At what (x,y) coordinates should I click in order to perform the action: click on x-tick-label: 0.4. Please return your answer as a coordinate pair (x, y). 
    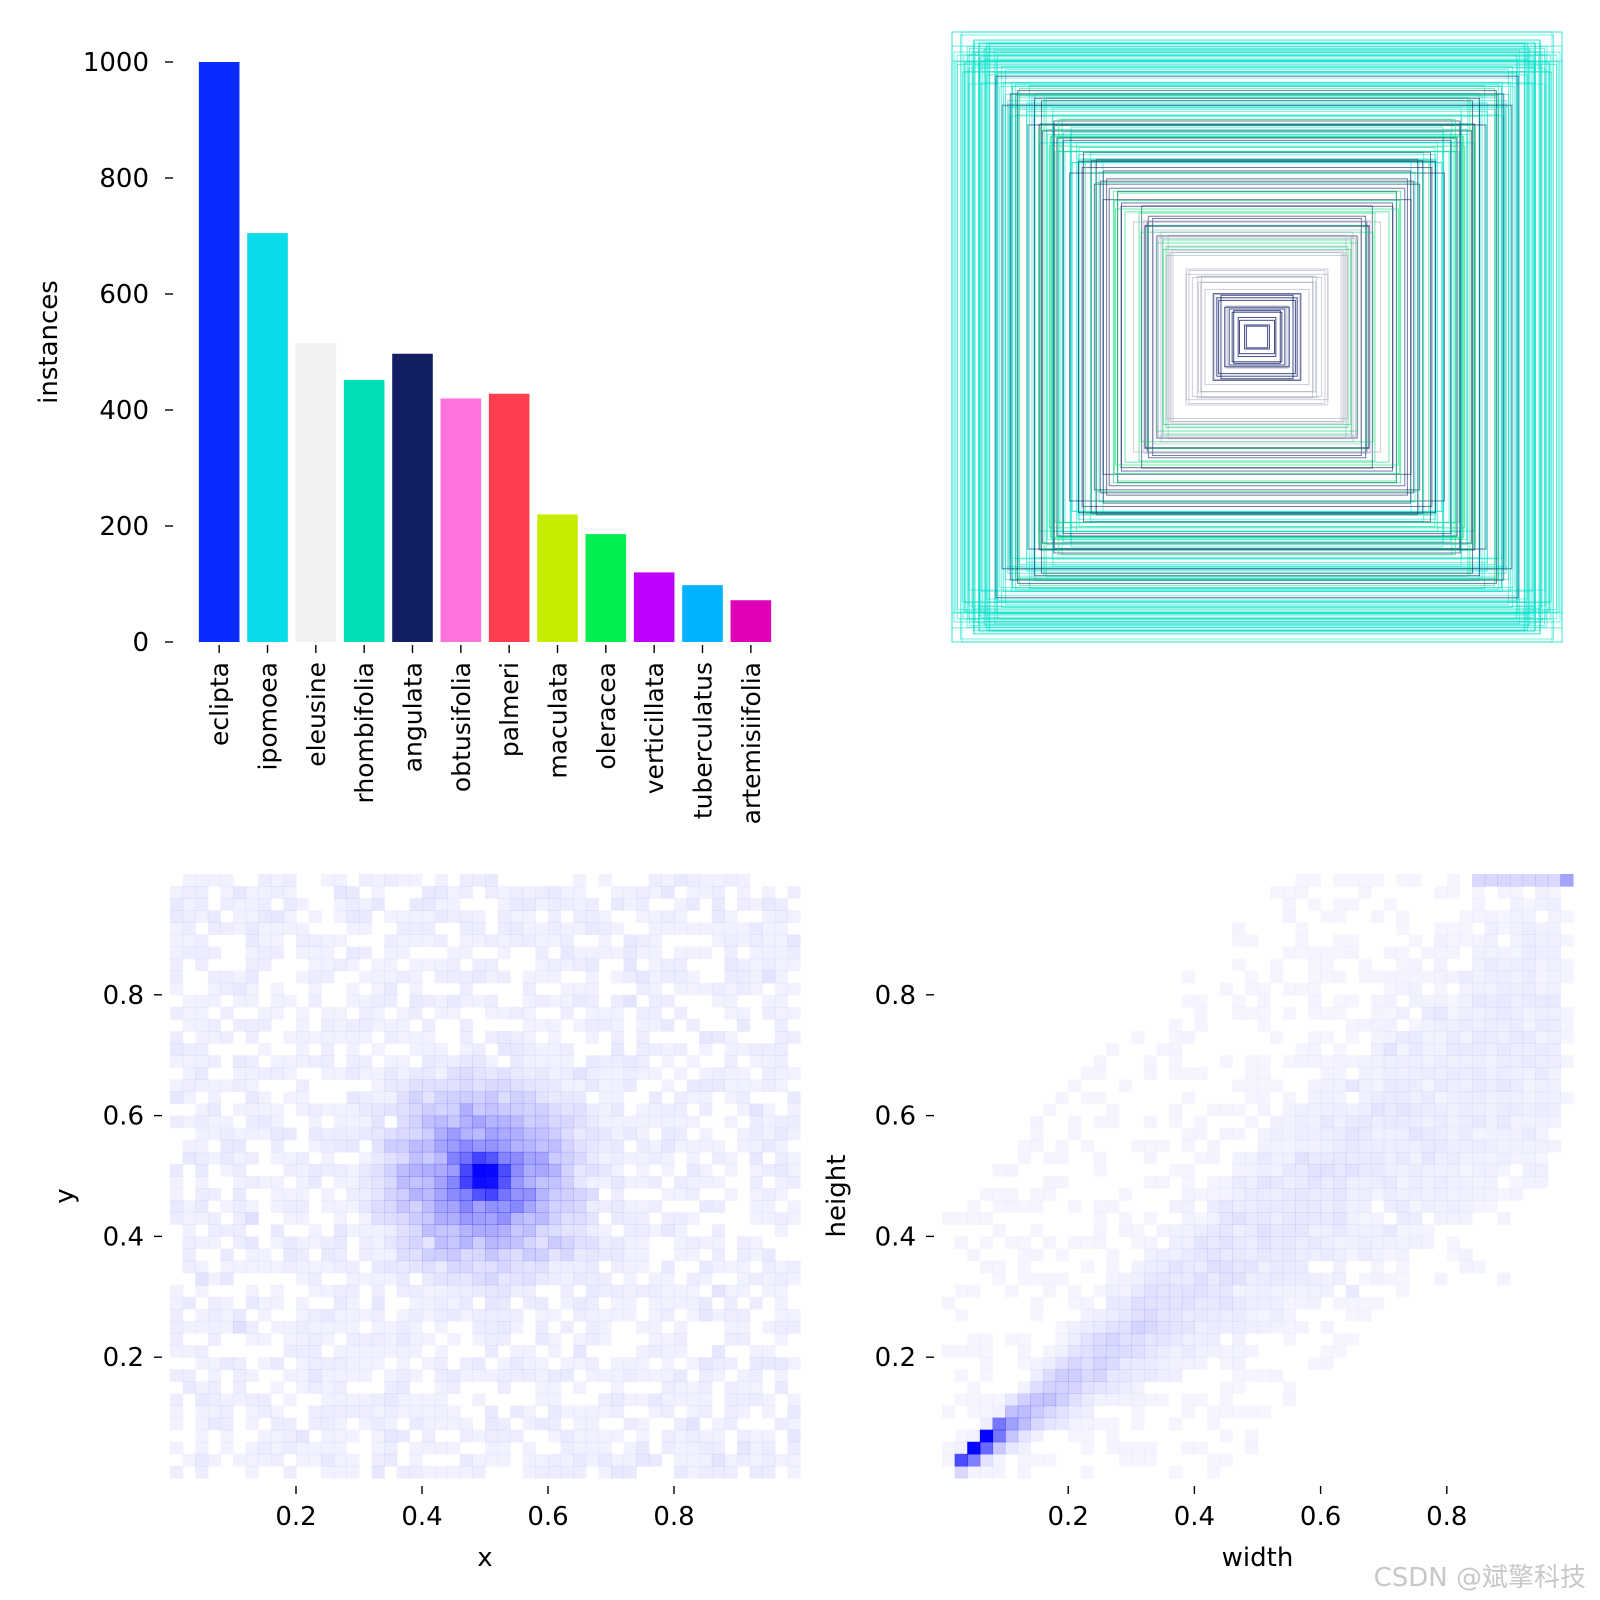
    Looking at the image, I should click on (1194, 1517).